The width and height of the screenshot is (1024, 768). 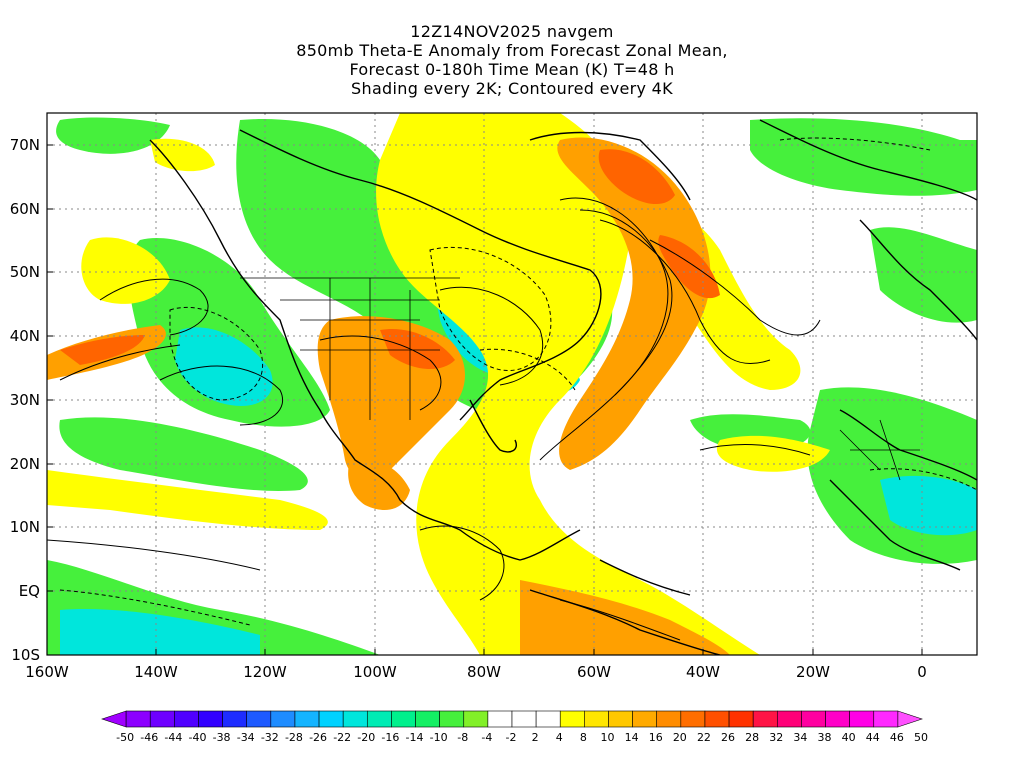 What do you see at coordinates (318, 737) in the screenshot?
I see `colorbar-label: -26` at bounding box center [318, 737].